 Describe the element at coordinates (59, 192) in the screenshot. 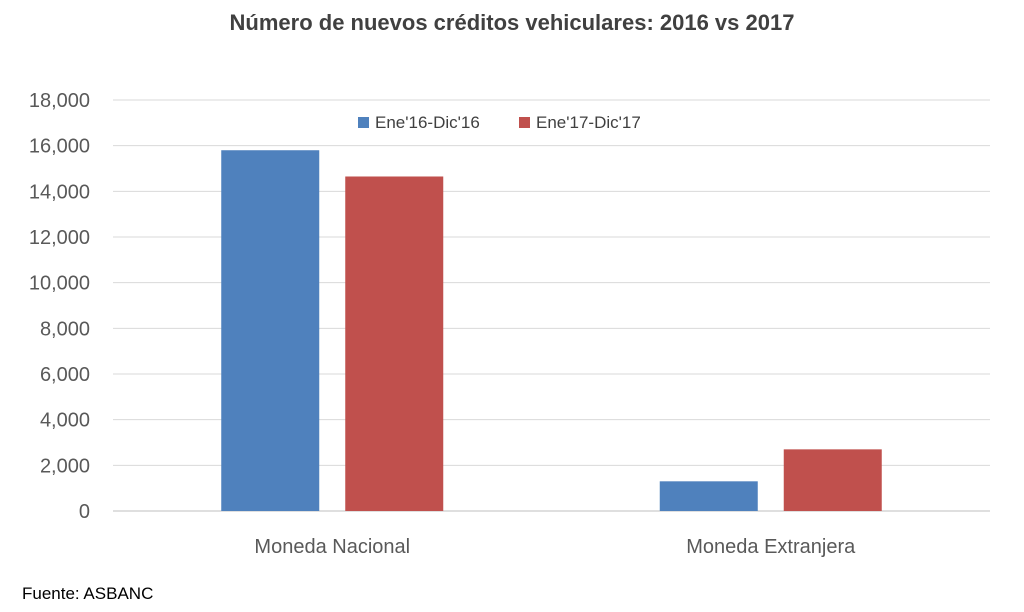

I see `y-tick-label: 14,000` at that location.